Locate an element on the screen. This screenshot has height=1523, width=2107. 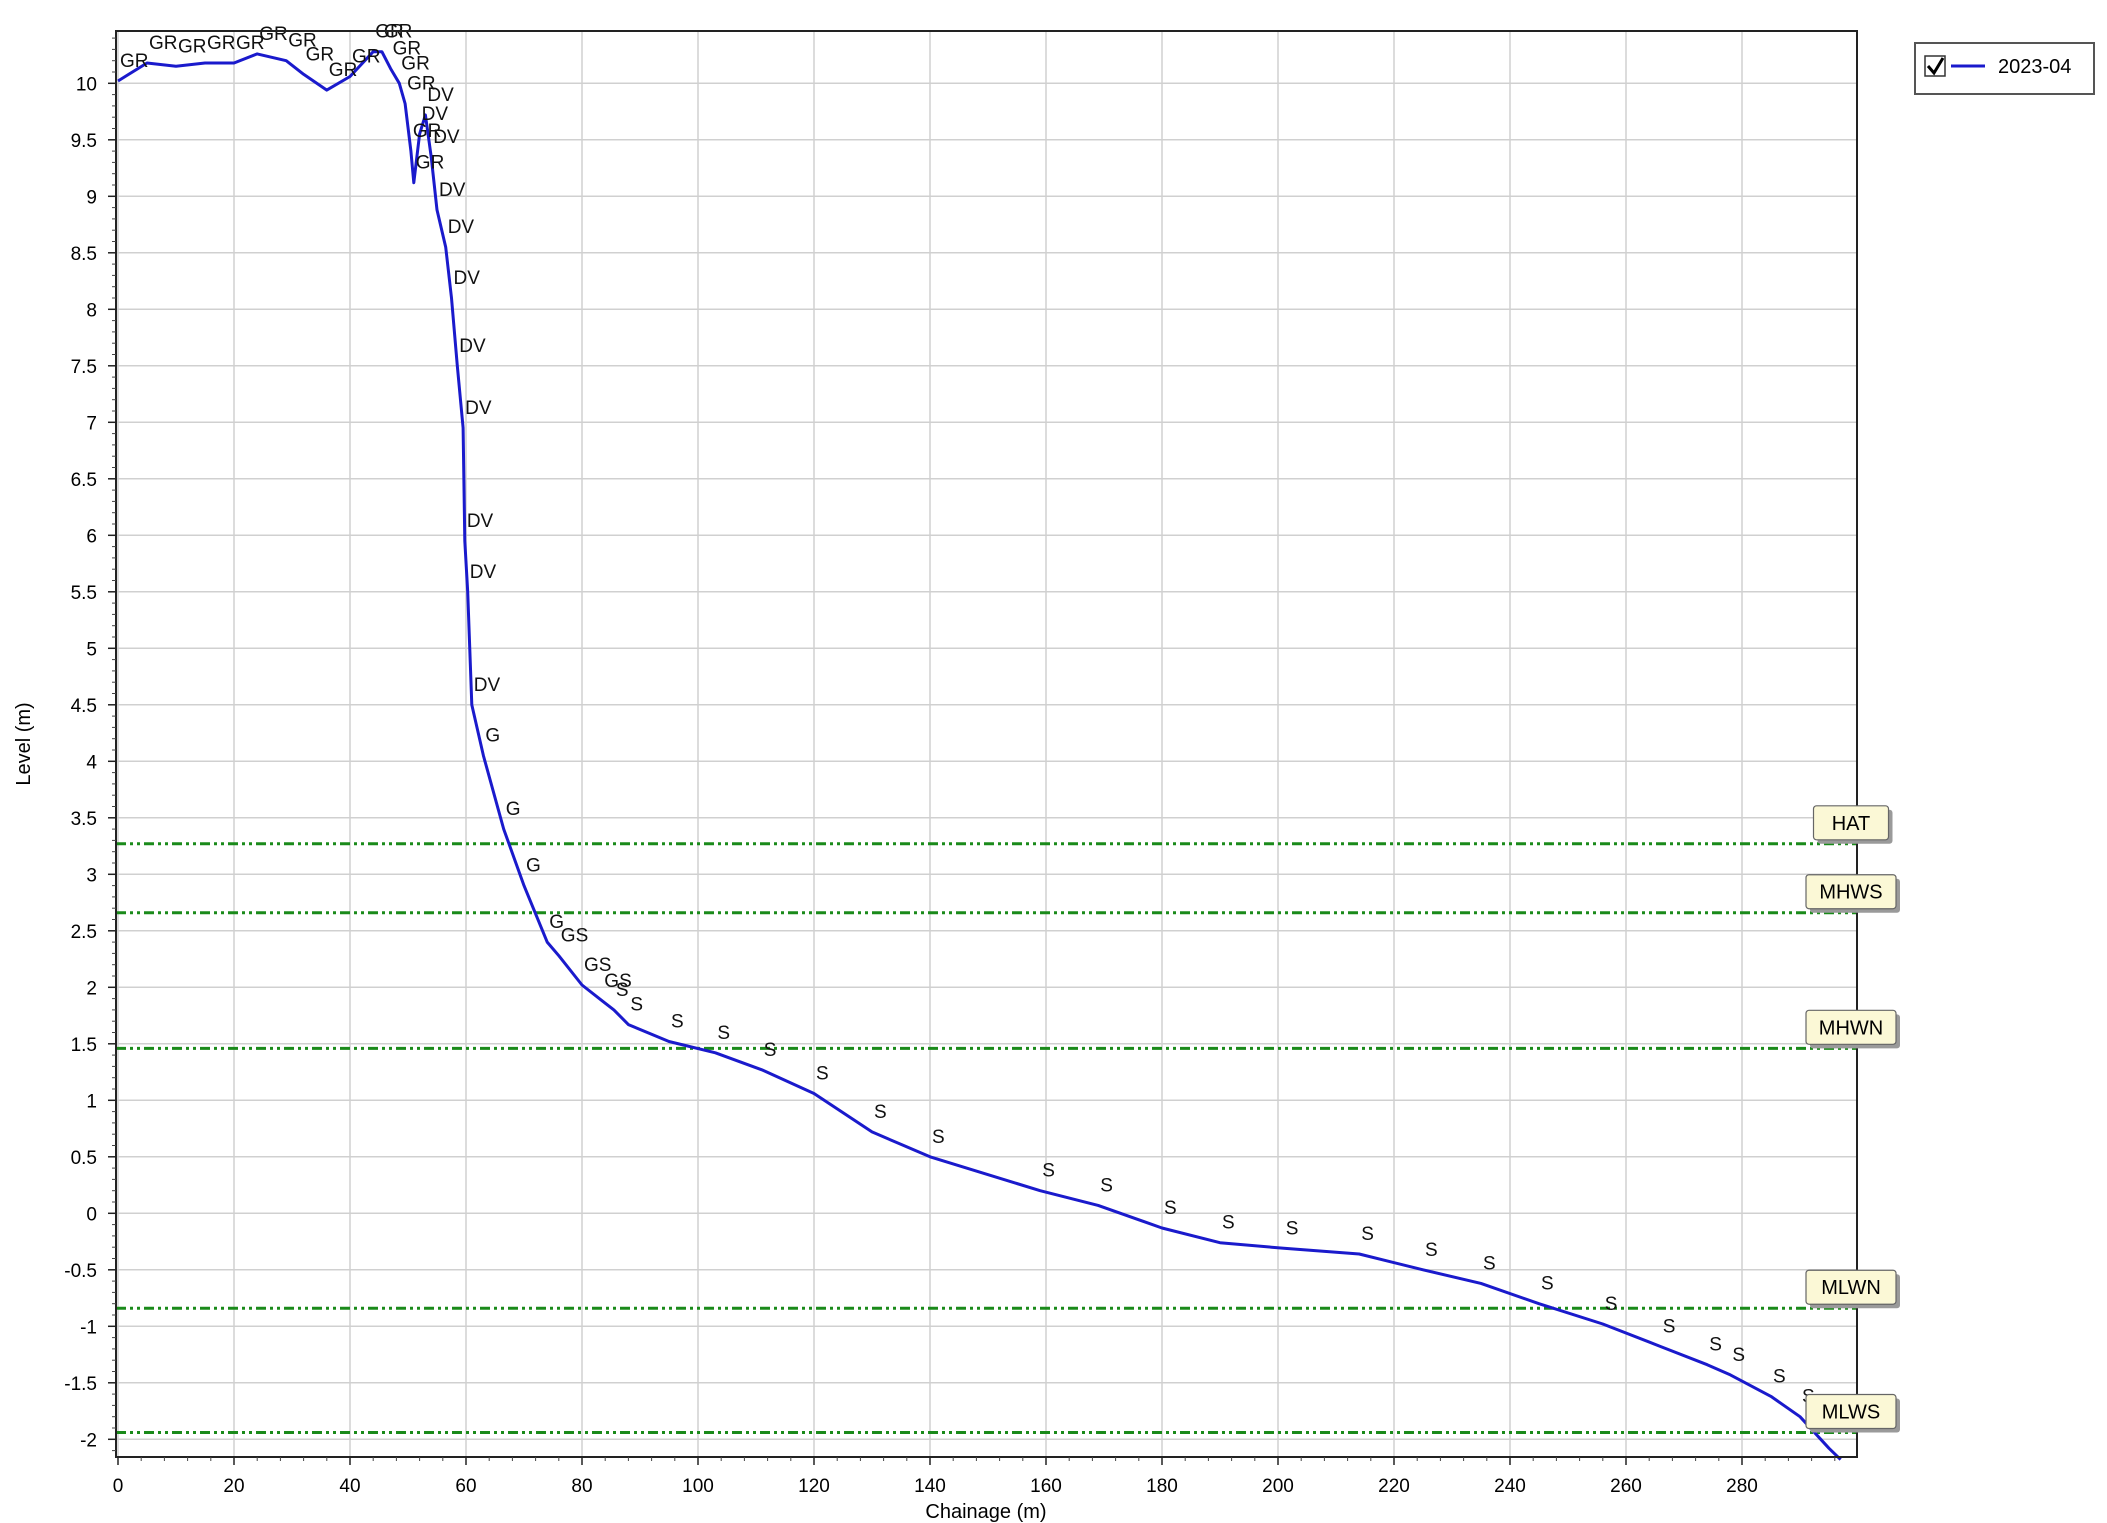
reference-label-text: MHWN is located at coordinates (1851, 1028).